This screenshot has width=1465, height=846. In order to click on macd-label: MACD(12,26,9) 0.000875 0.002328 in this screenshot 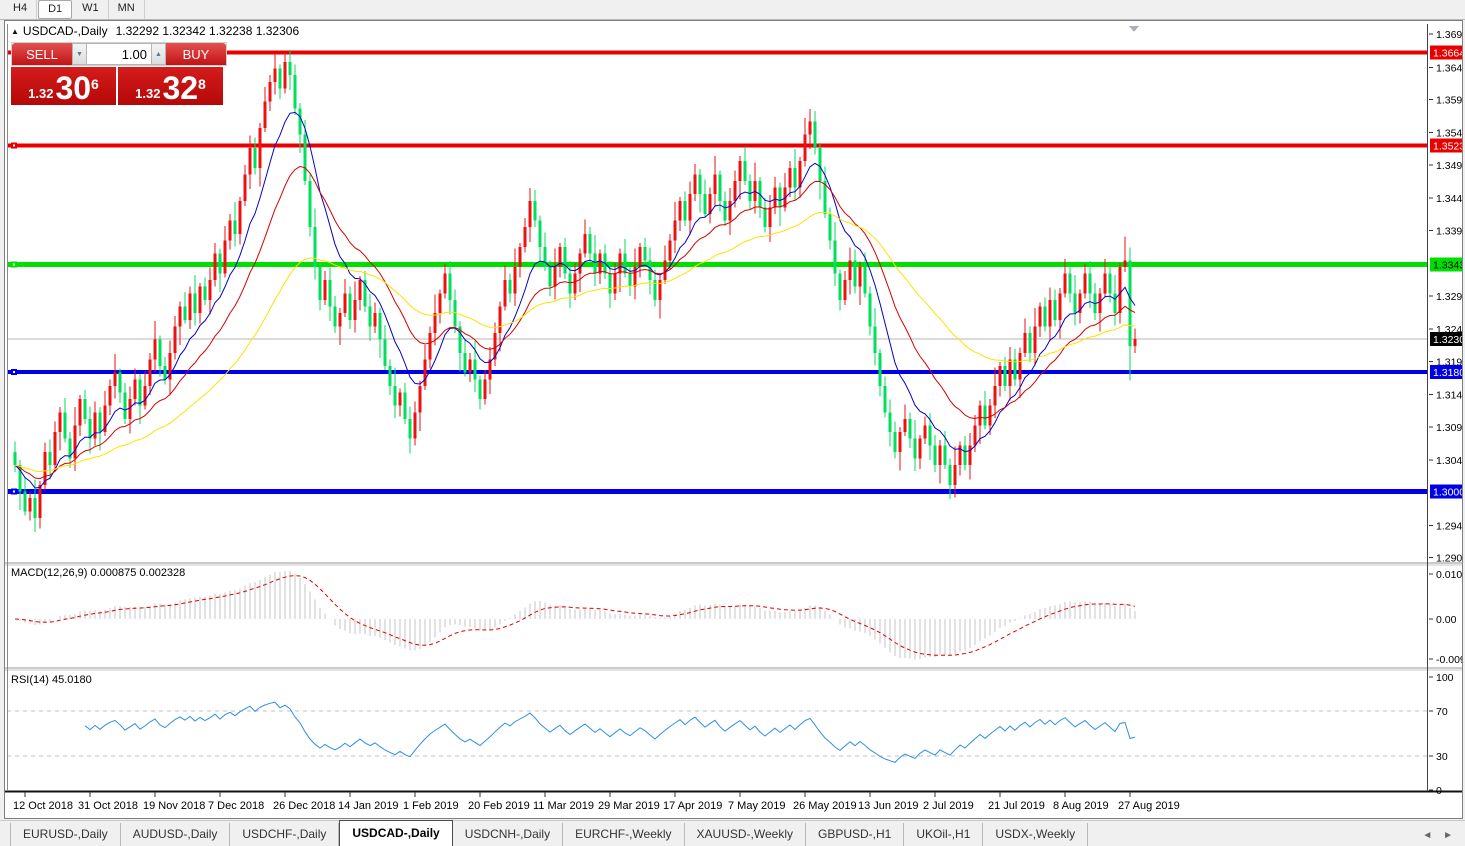, I will do `click(98, 573)`.